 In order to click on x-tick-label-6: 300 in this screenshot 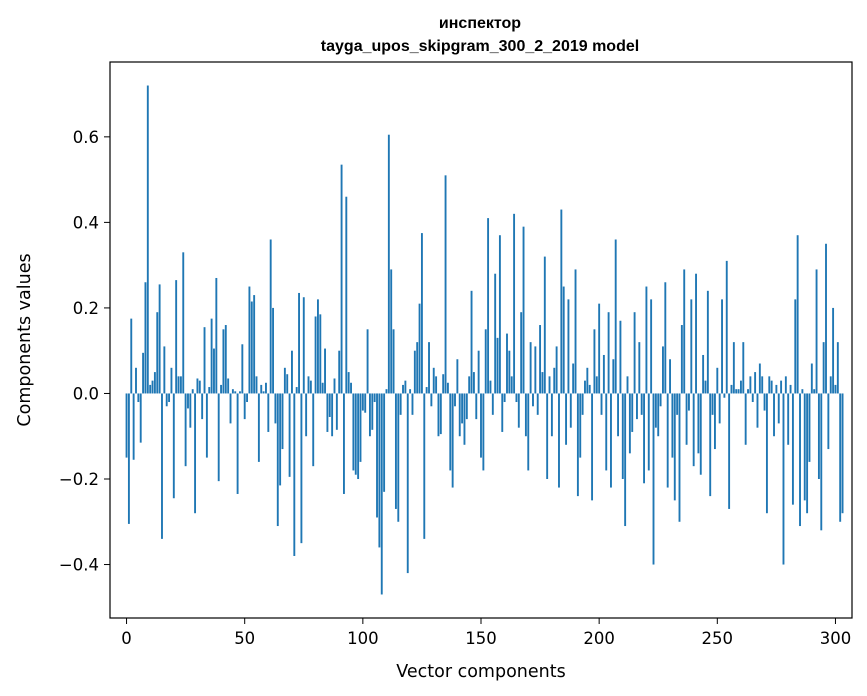, I will do `click(836, 638)`.